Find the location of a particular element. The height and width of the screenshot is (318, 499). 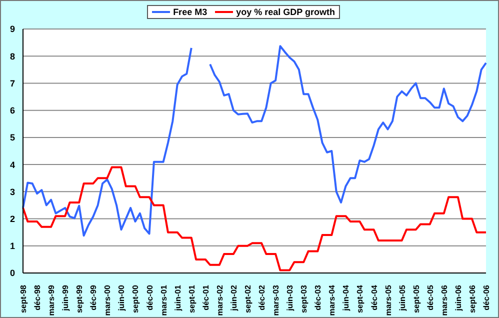

x-tick-label: juin-01 is located at coordinates (177, 298).